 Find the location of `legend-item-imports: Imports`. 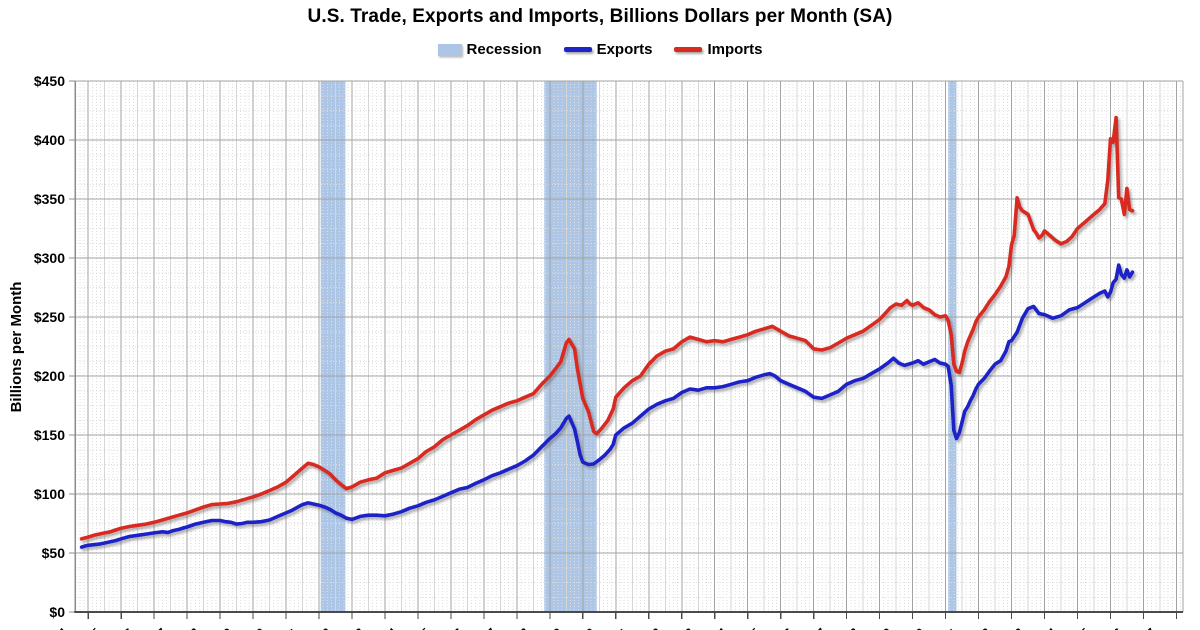

legend-item-imports: Imports is located at coordinates (718, 49).